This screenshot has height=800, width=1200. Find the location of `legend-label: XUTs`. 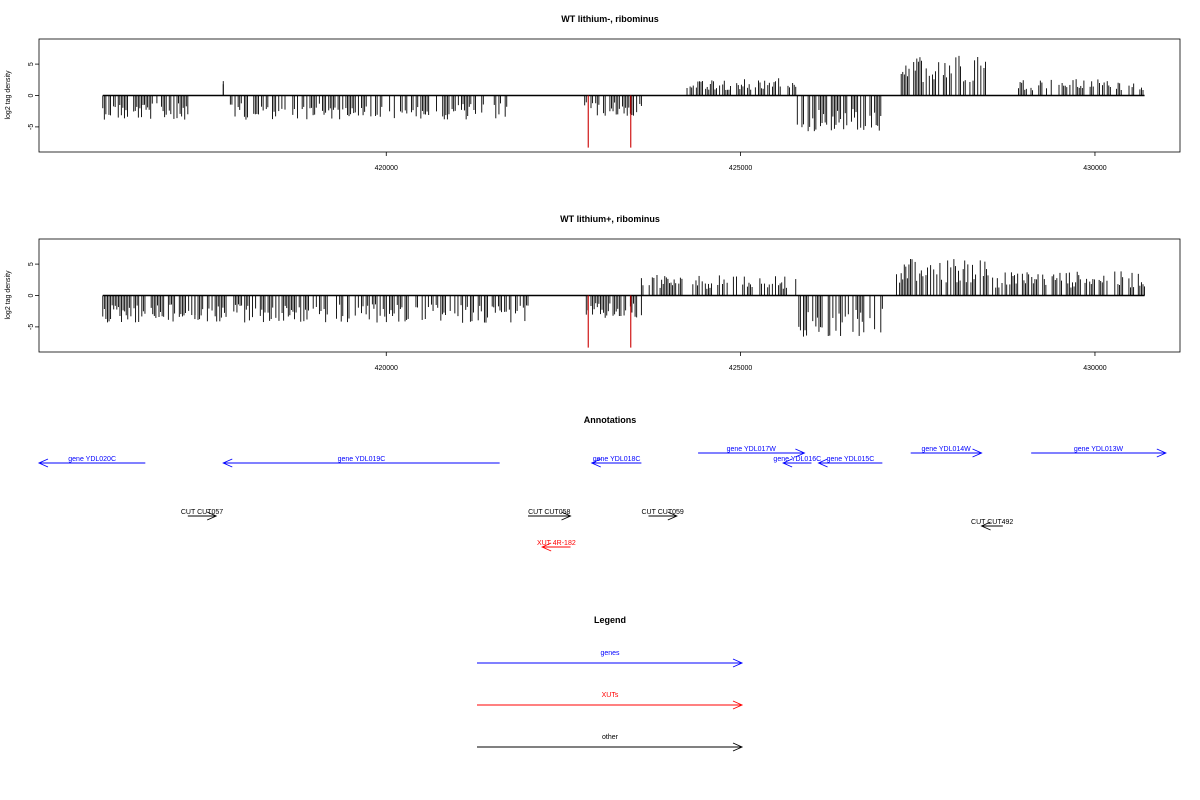

legend-label: XUTs is located at coordinates (610, 695).